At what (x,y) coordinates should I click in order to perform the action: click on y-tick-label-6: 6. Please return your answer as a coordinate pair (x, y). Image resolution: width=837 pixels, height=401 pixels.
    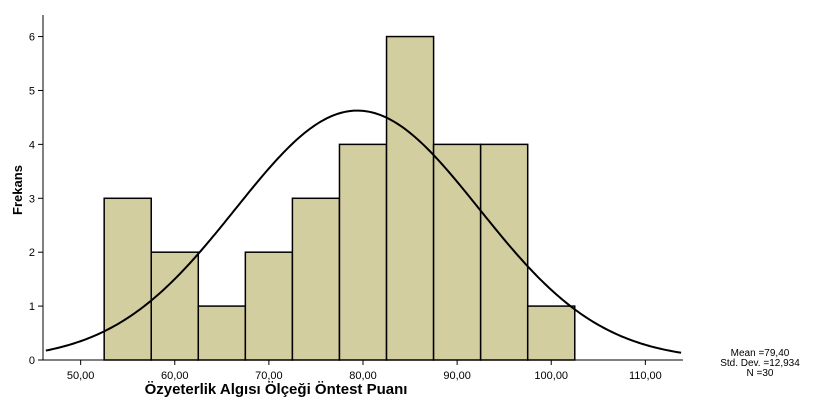
    Looking at the image, I should click on (32, 38).